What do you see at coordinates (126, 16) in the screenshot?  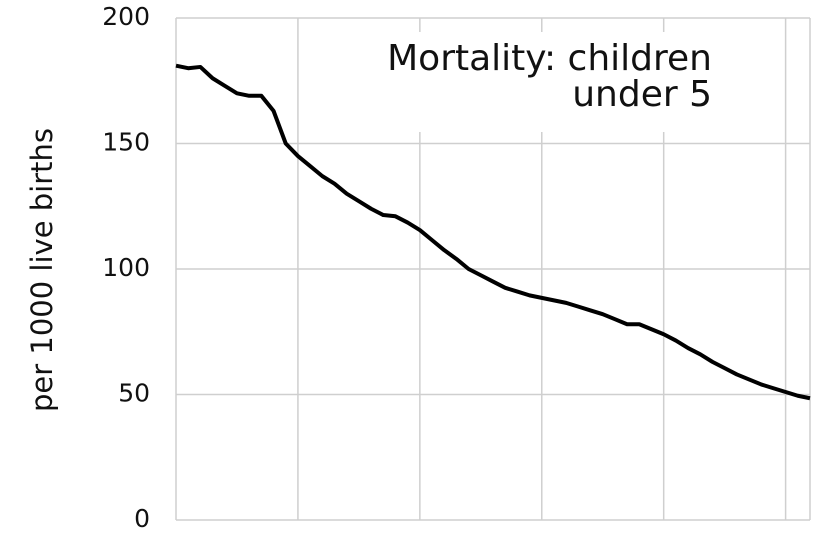 I see `y-tick-label: 200` at bounding box center [126, 16].